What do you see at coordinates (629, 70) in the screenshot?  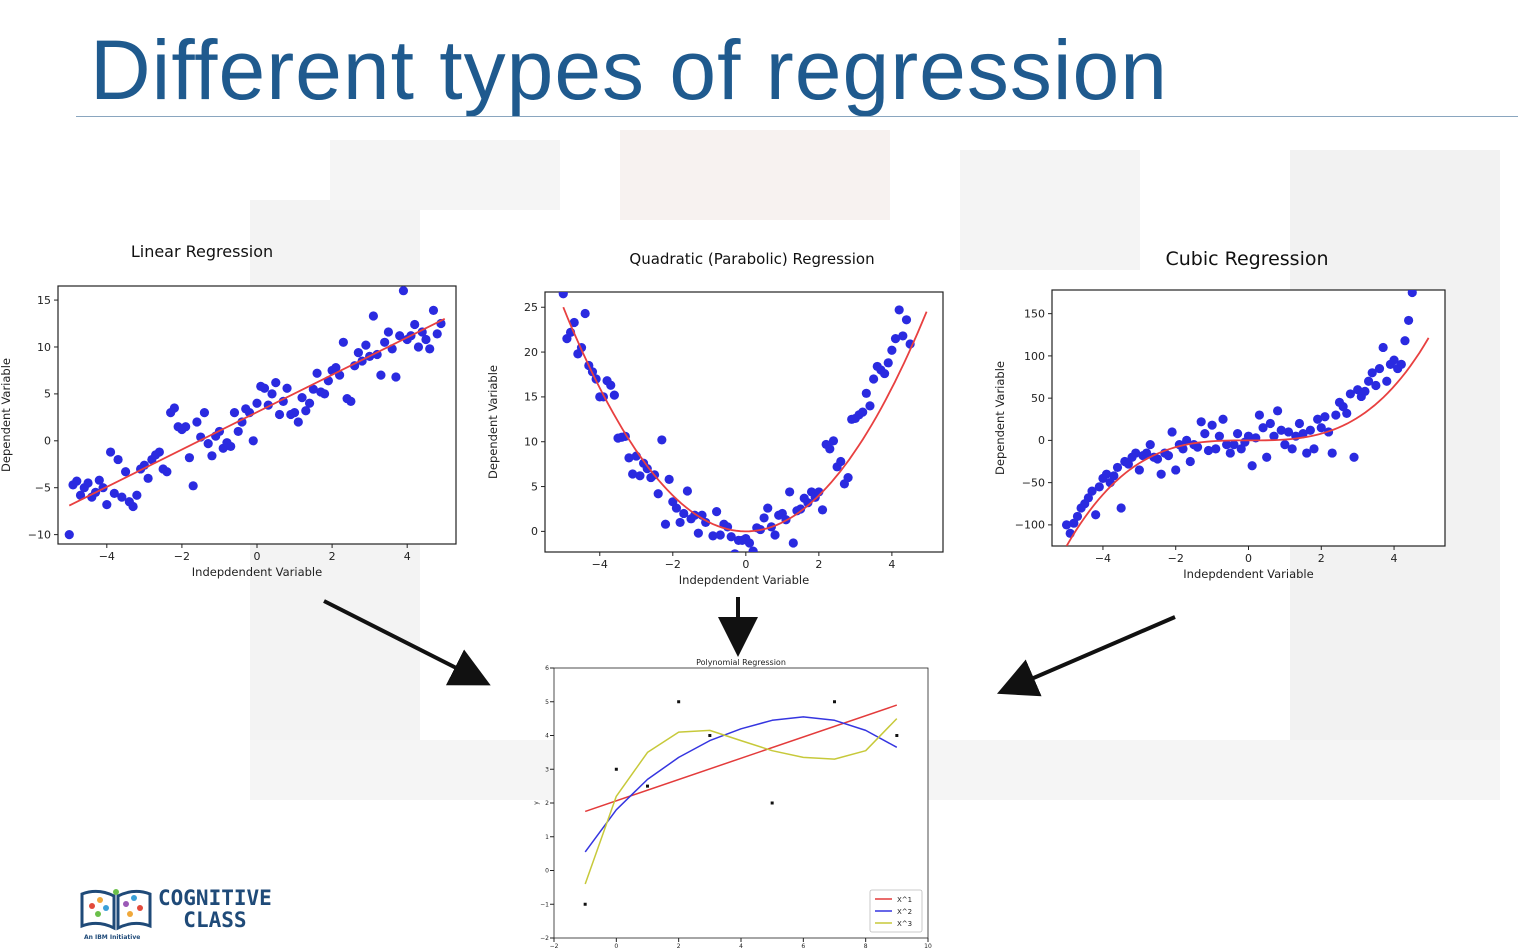 I see `slide-title: Different types of regression` at bounding box center [629, 70].